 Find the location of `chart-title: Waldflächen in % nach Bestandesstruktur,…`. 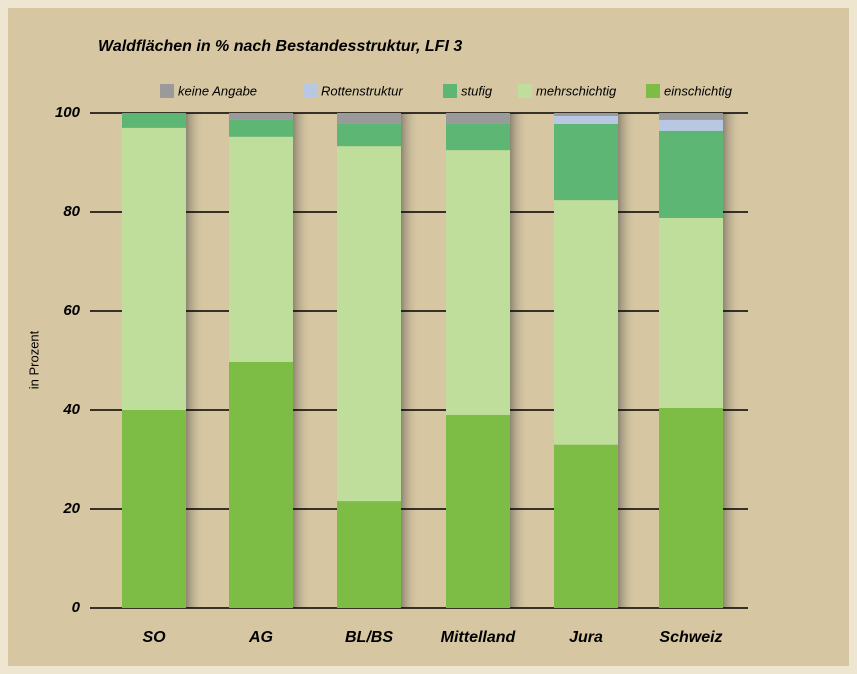

chart-title: Waldflächen in % nach Bestandesstruktur,… is located at coordinates (280, 46).